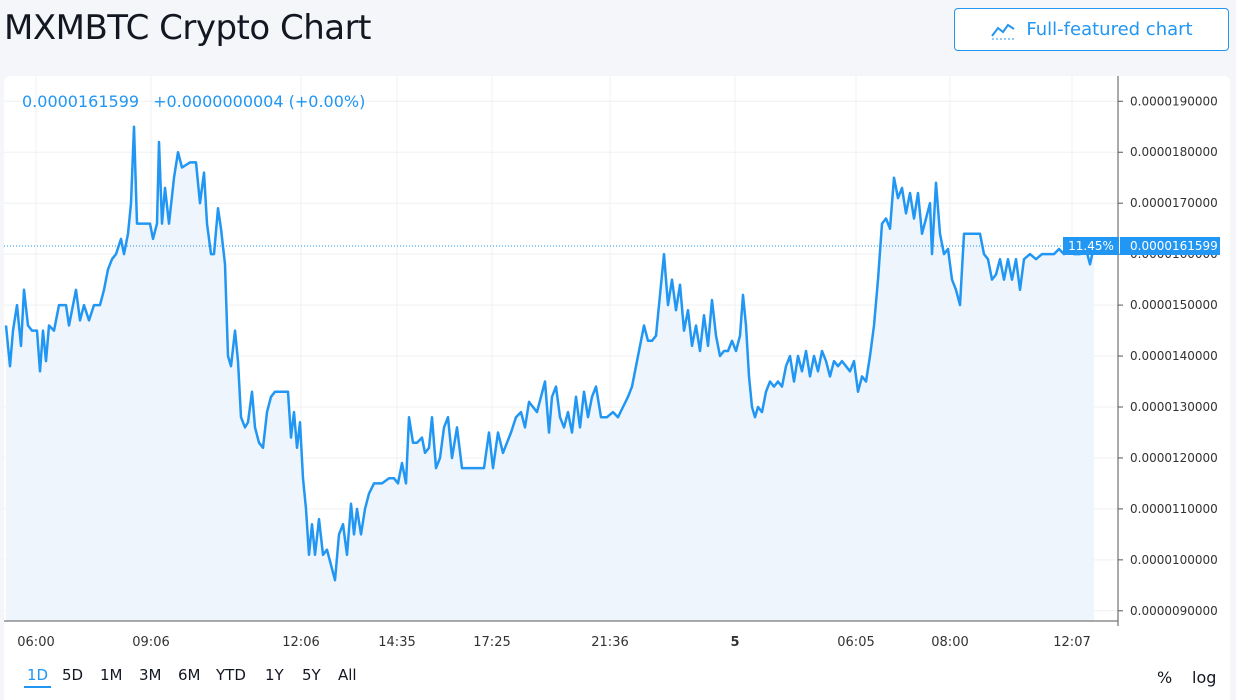 This screenshot has width=1236, height=700. What do you see at coordinates (111, 675) in the screenshot?
I see `range-1m: 1M` at bounding box center [111, 675].